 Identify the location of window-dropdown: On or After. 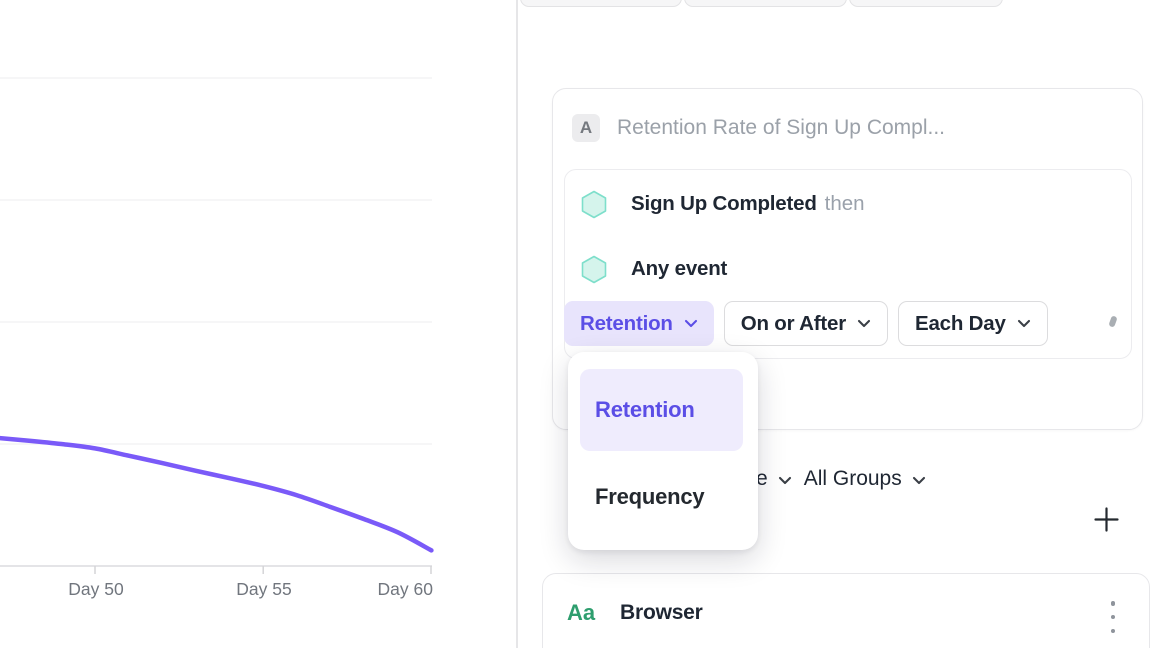
(805, 323).